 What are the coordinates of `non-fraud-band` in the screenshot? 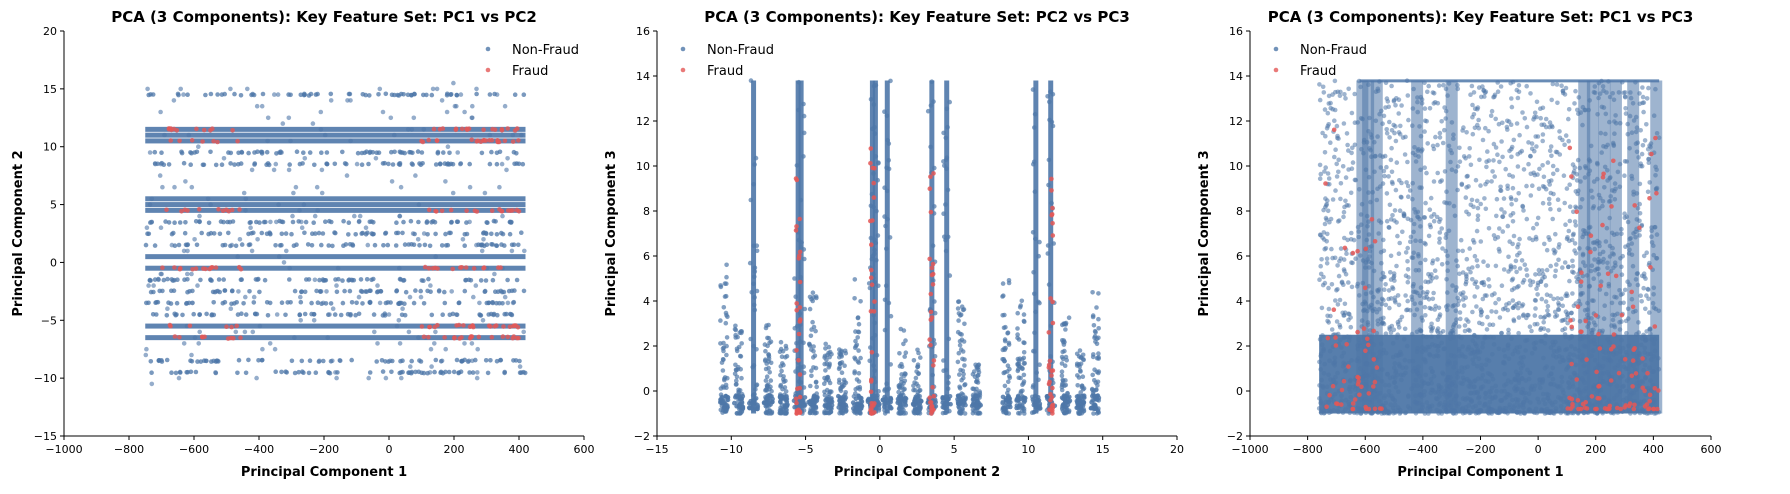 It's located at (335, 198).